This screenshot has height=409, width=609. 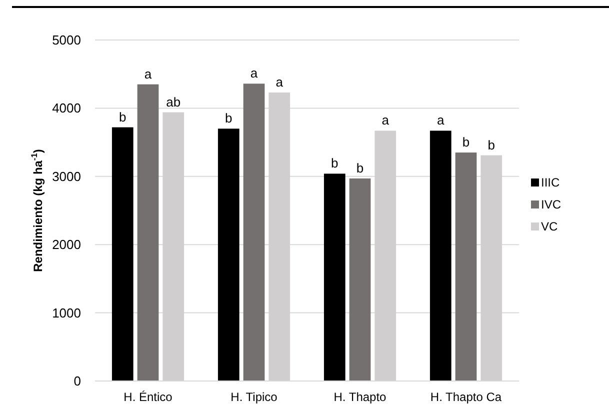 What do you see at coordinates (148, 397) in the screenshot?
I see `x-tick-label: H. Éntico` at bounding box center [148, 397].